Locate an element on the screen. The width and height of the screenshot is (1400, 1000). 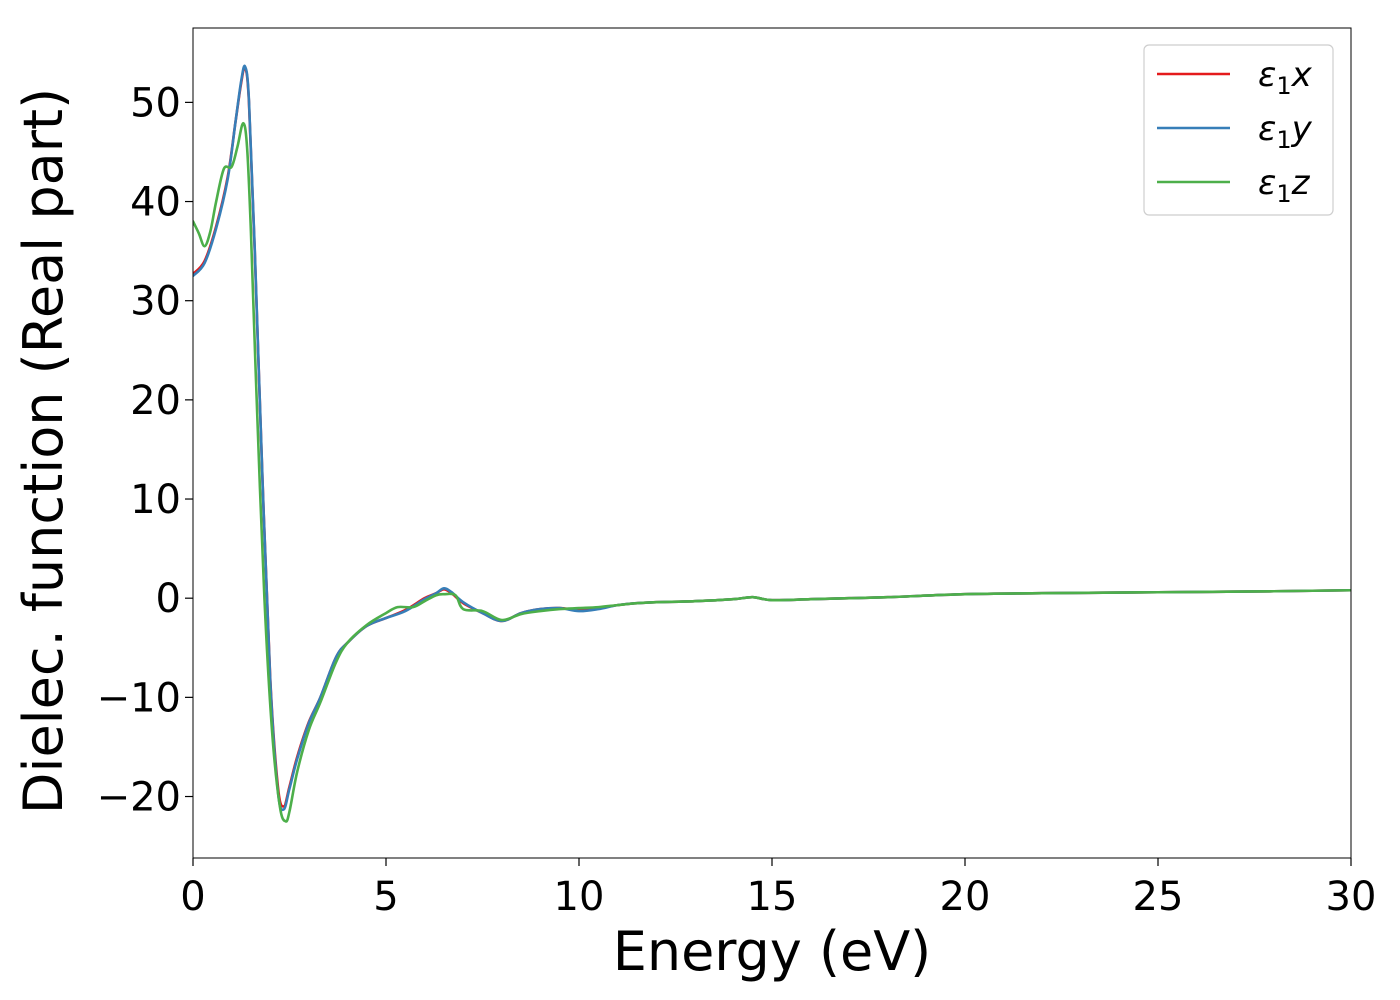
legend-box is located at coordinates (1238, 130).